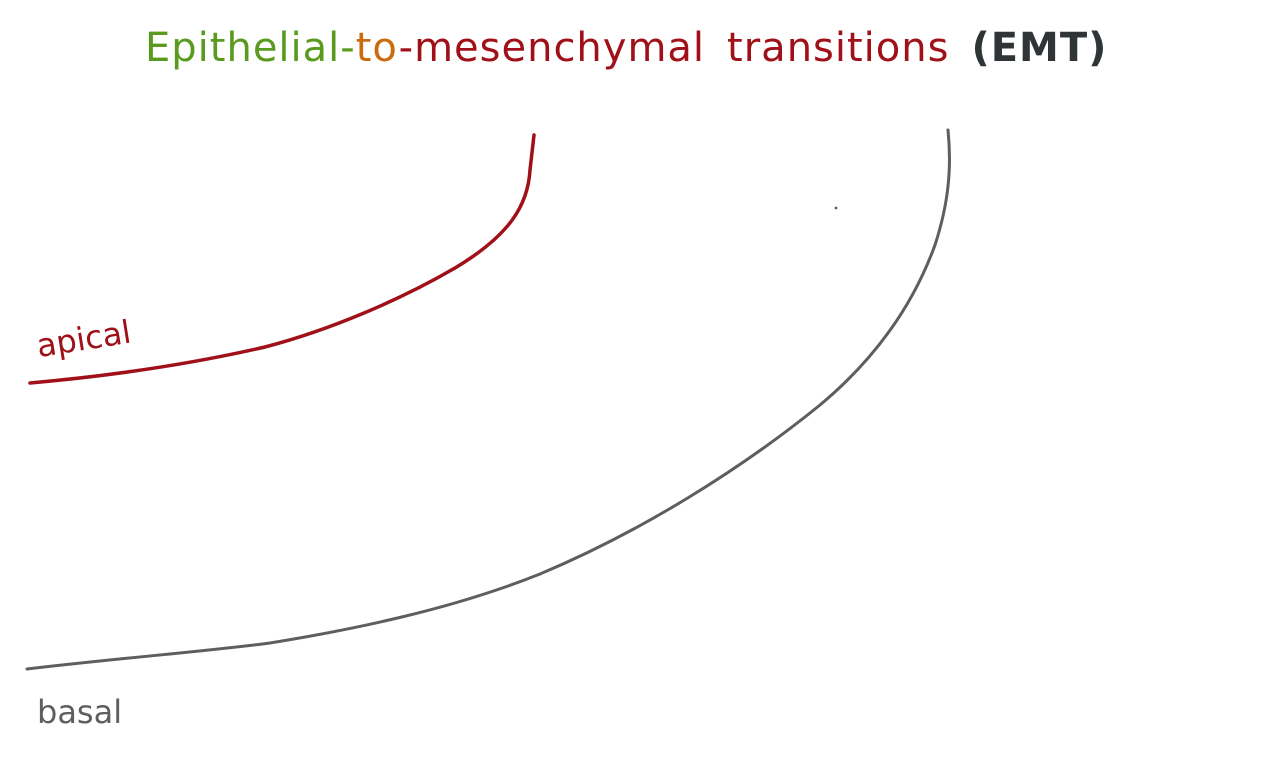 Image resolution: width=1280 pixels, height=768 pixels. What do you see at coordinates (406, 48) in the screenshot?
I see `title-dash-2: -` at bounding box center [406, 48].